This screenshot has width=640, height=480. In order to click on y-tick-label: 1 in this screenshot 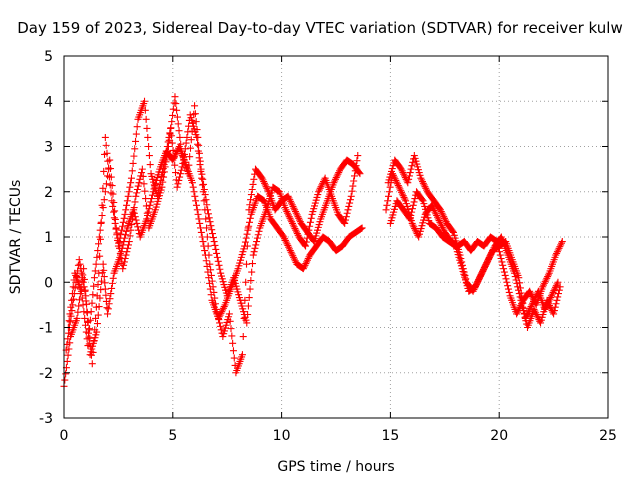, I will do `click(48, 238)`.